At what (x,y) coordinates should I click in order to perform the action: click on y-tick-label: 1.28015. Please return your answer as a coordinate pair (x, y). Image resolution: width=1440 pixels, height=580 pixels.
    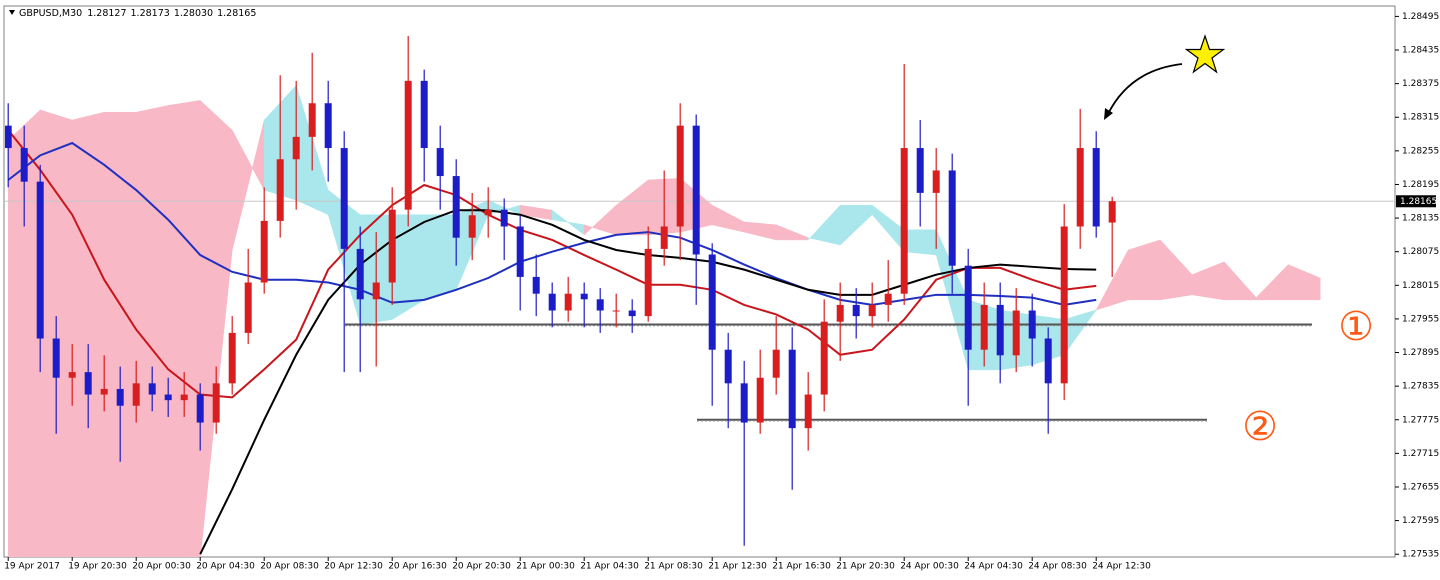
    Looking at the image, I should click on (1420, 286).